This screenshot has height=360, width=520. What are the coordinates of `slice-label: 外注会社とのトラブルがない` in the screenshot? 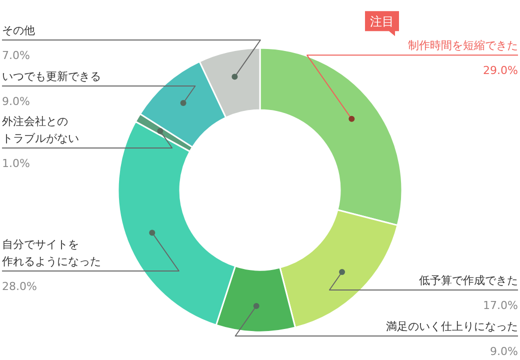 It's located at (40, 130).